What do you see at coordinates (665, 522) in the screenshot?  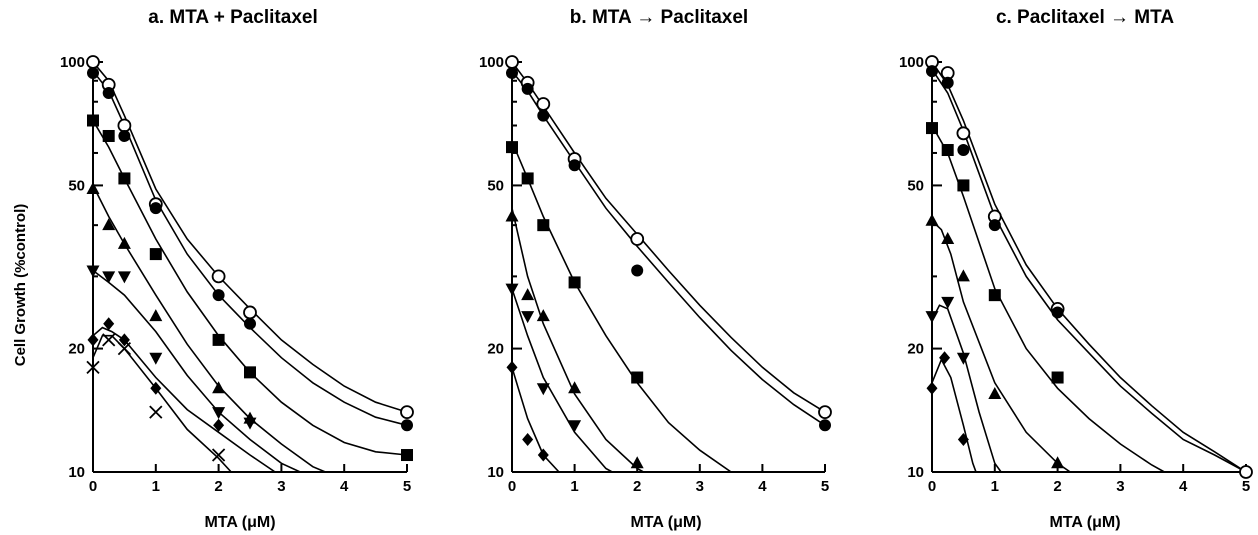 I see `panel-b-xlabel: MTA (μM)` at bounding box center [665, 522].